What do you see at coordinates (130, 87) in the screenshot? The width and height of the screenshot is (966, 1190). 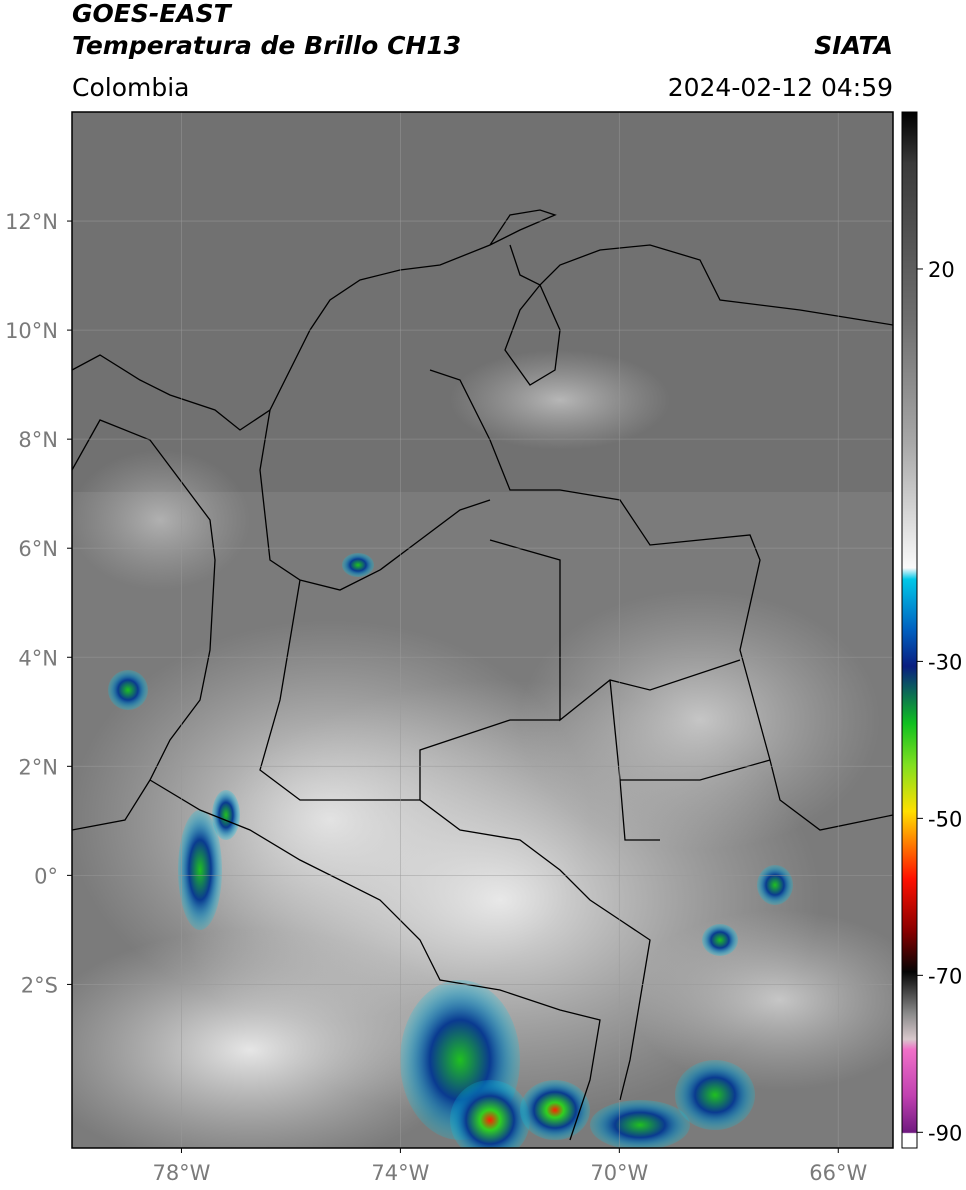 I see `region: Colombia` at bounding box center [130, 87].